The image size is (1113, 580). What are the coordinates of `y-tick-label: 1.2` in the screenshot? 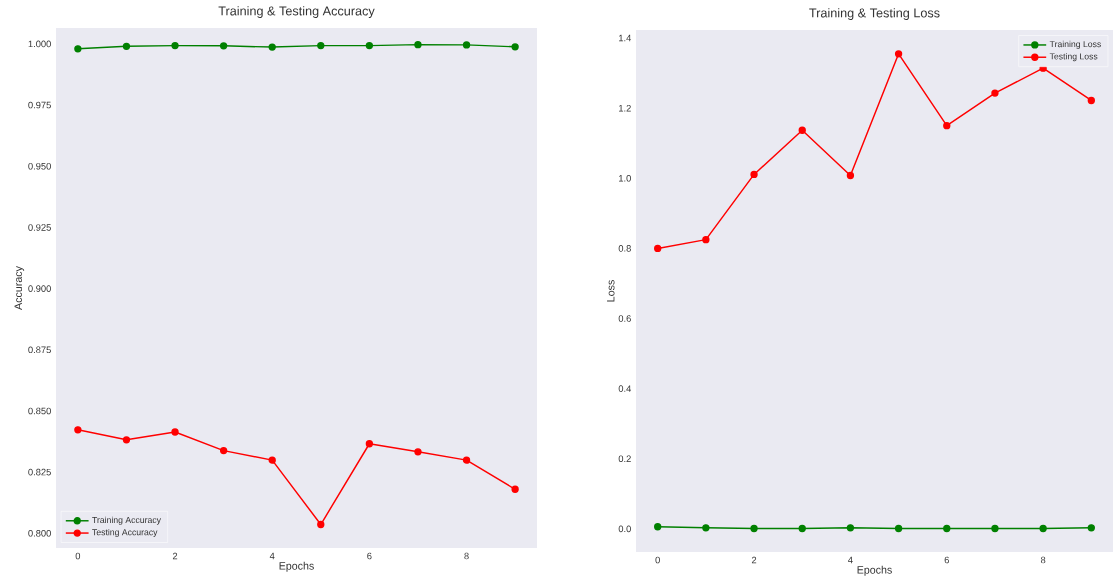 It's located at (625, 108).